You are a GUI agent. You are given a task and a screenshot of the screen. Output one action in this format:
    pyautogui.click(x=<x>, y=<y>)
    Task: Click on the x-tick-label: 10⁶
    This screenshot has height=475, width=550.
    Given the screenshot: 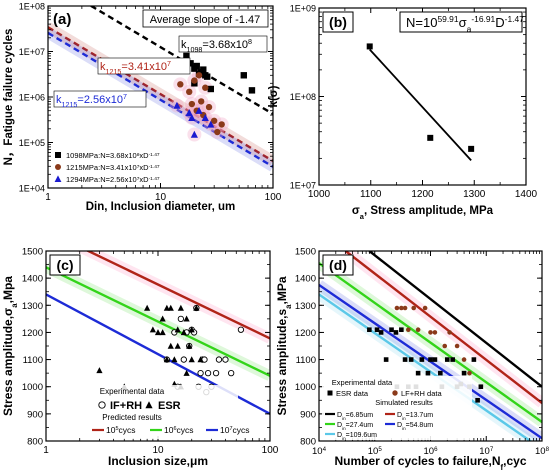 What is the action you would take?
    pyautogui.click(x=430, y=452)
    